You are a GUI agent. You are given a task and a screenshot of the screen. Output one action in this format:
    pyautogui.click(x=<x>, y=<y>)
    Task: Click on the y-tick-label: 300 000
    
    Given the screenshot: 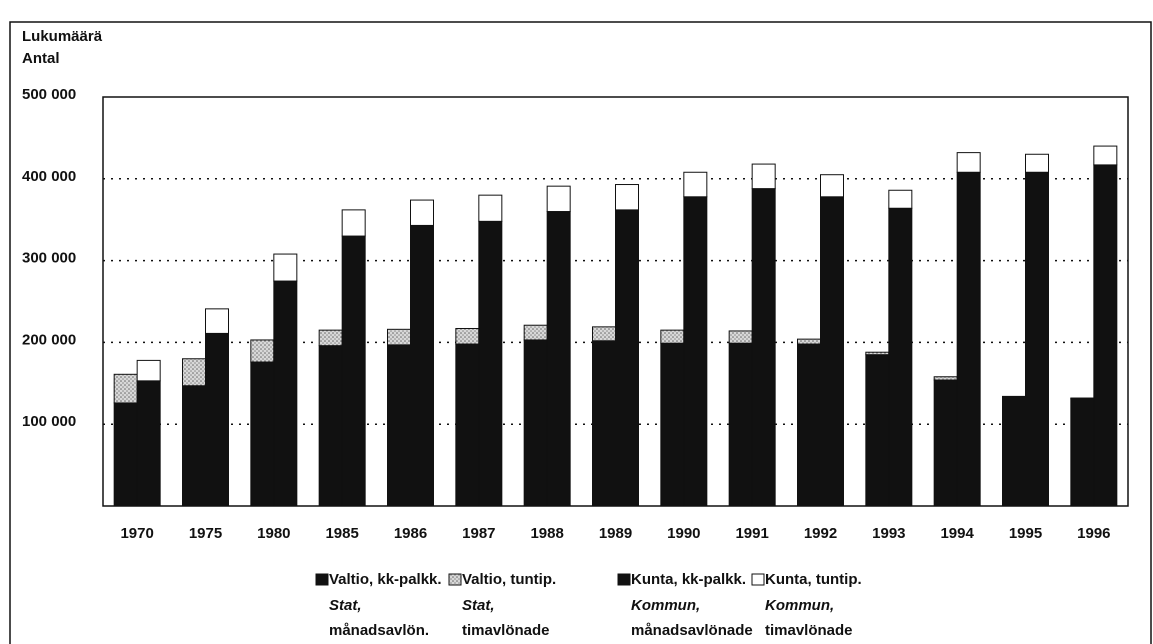 What is the action you would take?
    pyautogui.click(x=49, y=258)
    